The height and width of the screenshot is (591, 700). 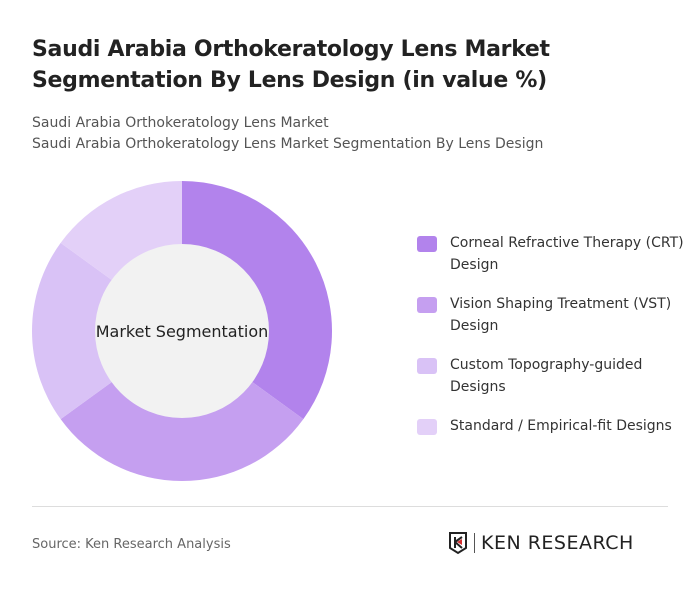 What do you see at coordinates (557, 543) in the screenshot?
I see `logo-text: KEN RESEARCH` at bounding box center [557, 543].